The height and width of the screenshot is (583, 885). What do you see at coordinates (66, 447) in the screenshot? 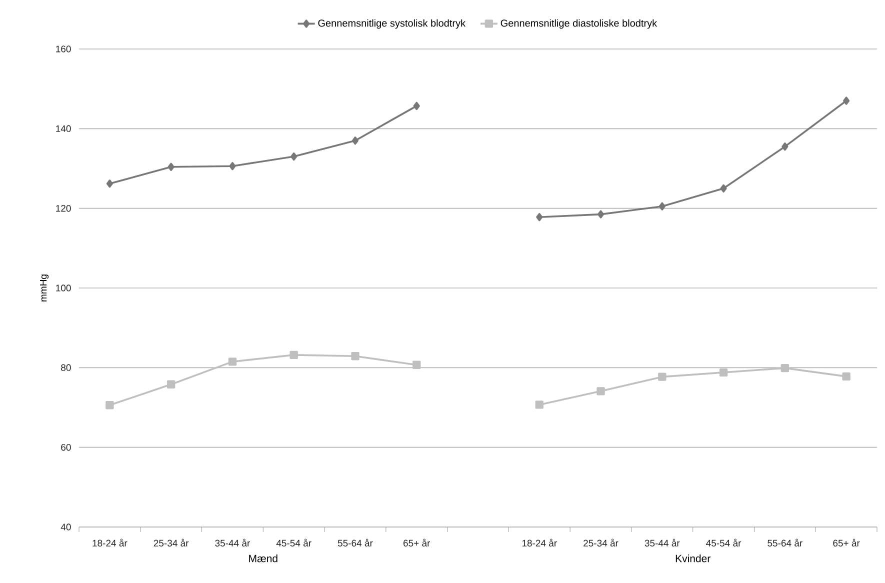
I see `y-tick-label: 60` at bounding box center [66, 447].